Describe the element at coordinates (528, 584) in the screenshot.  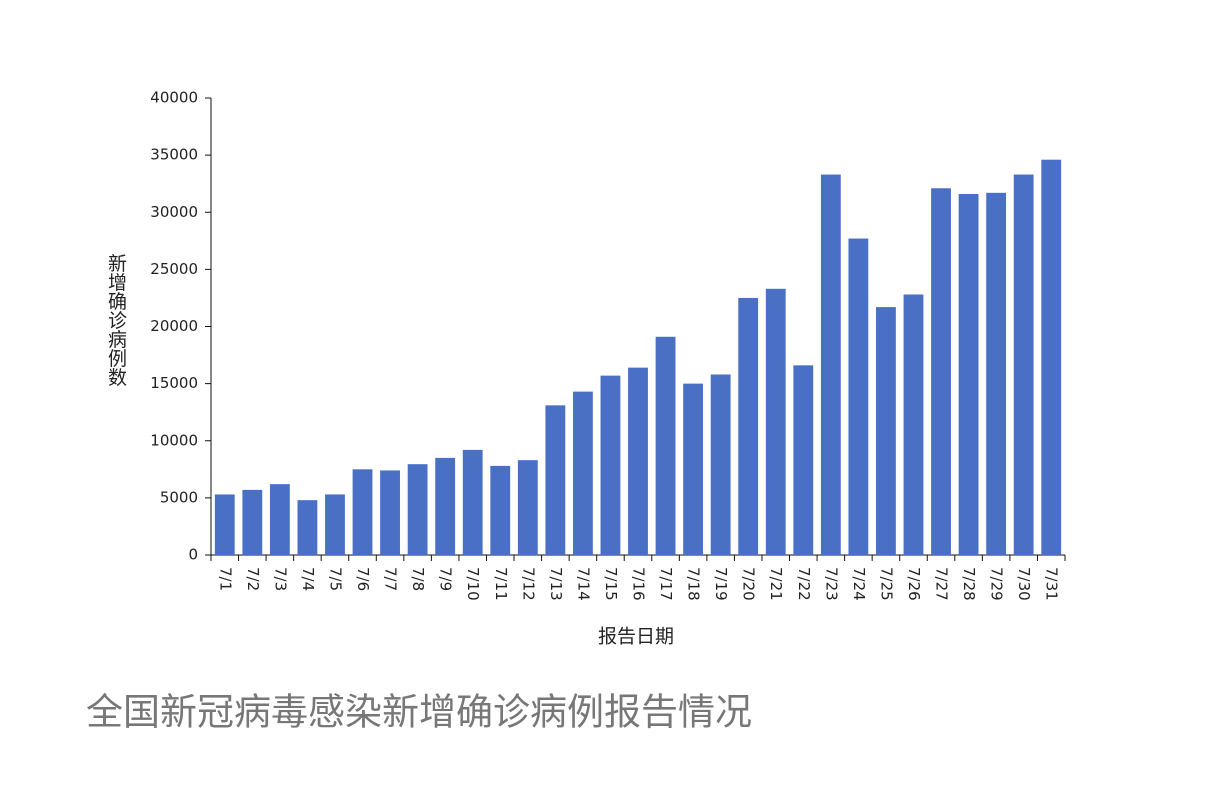
I see `x-tick-label: 7/12` at that location.